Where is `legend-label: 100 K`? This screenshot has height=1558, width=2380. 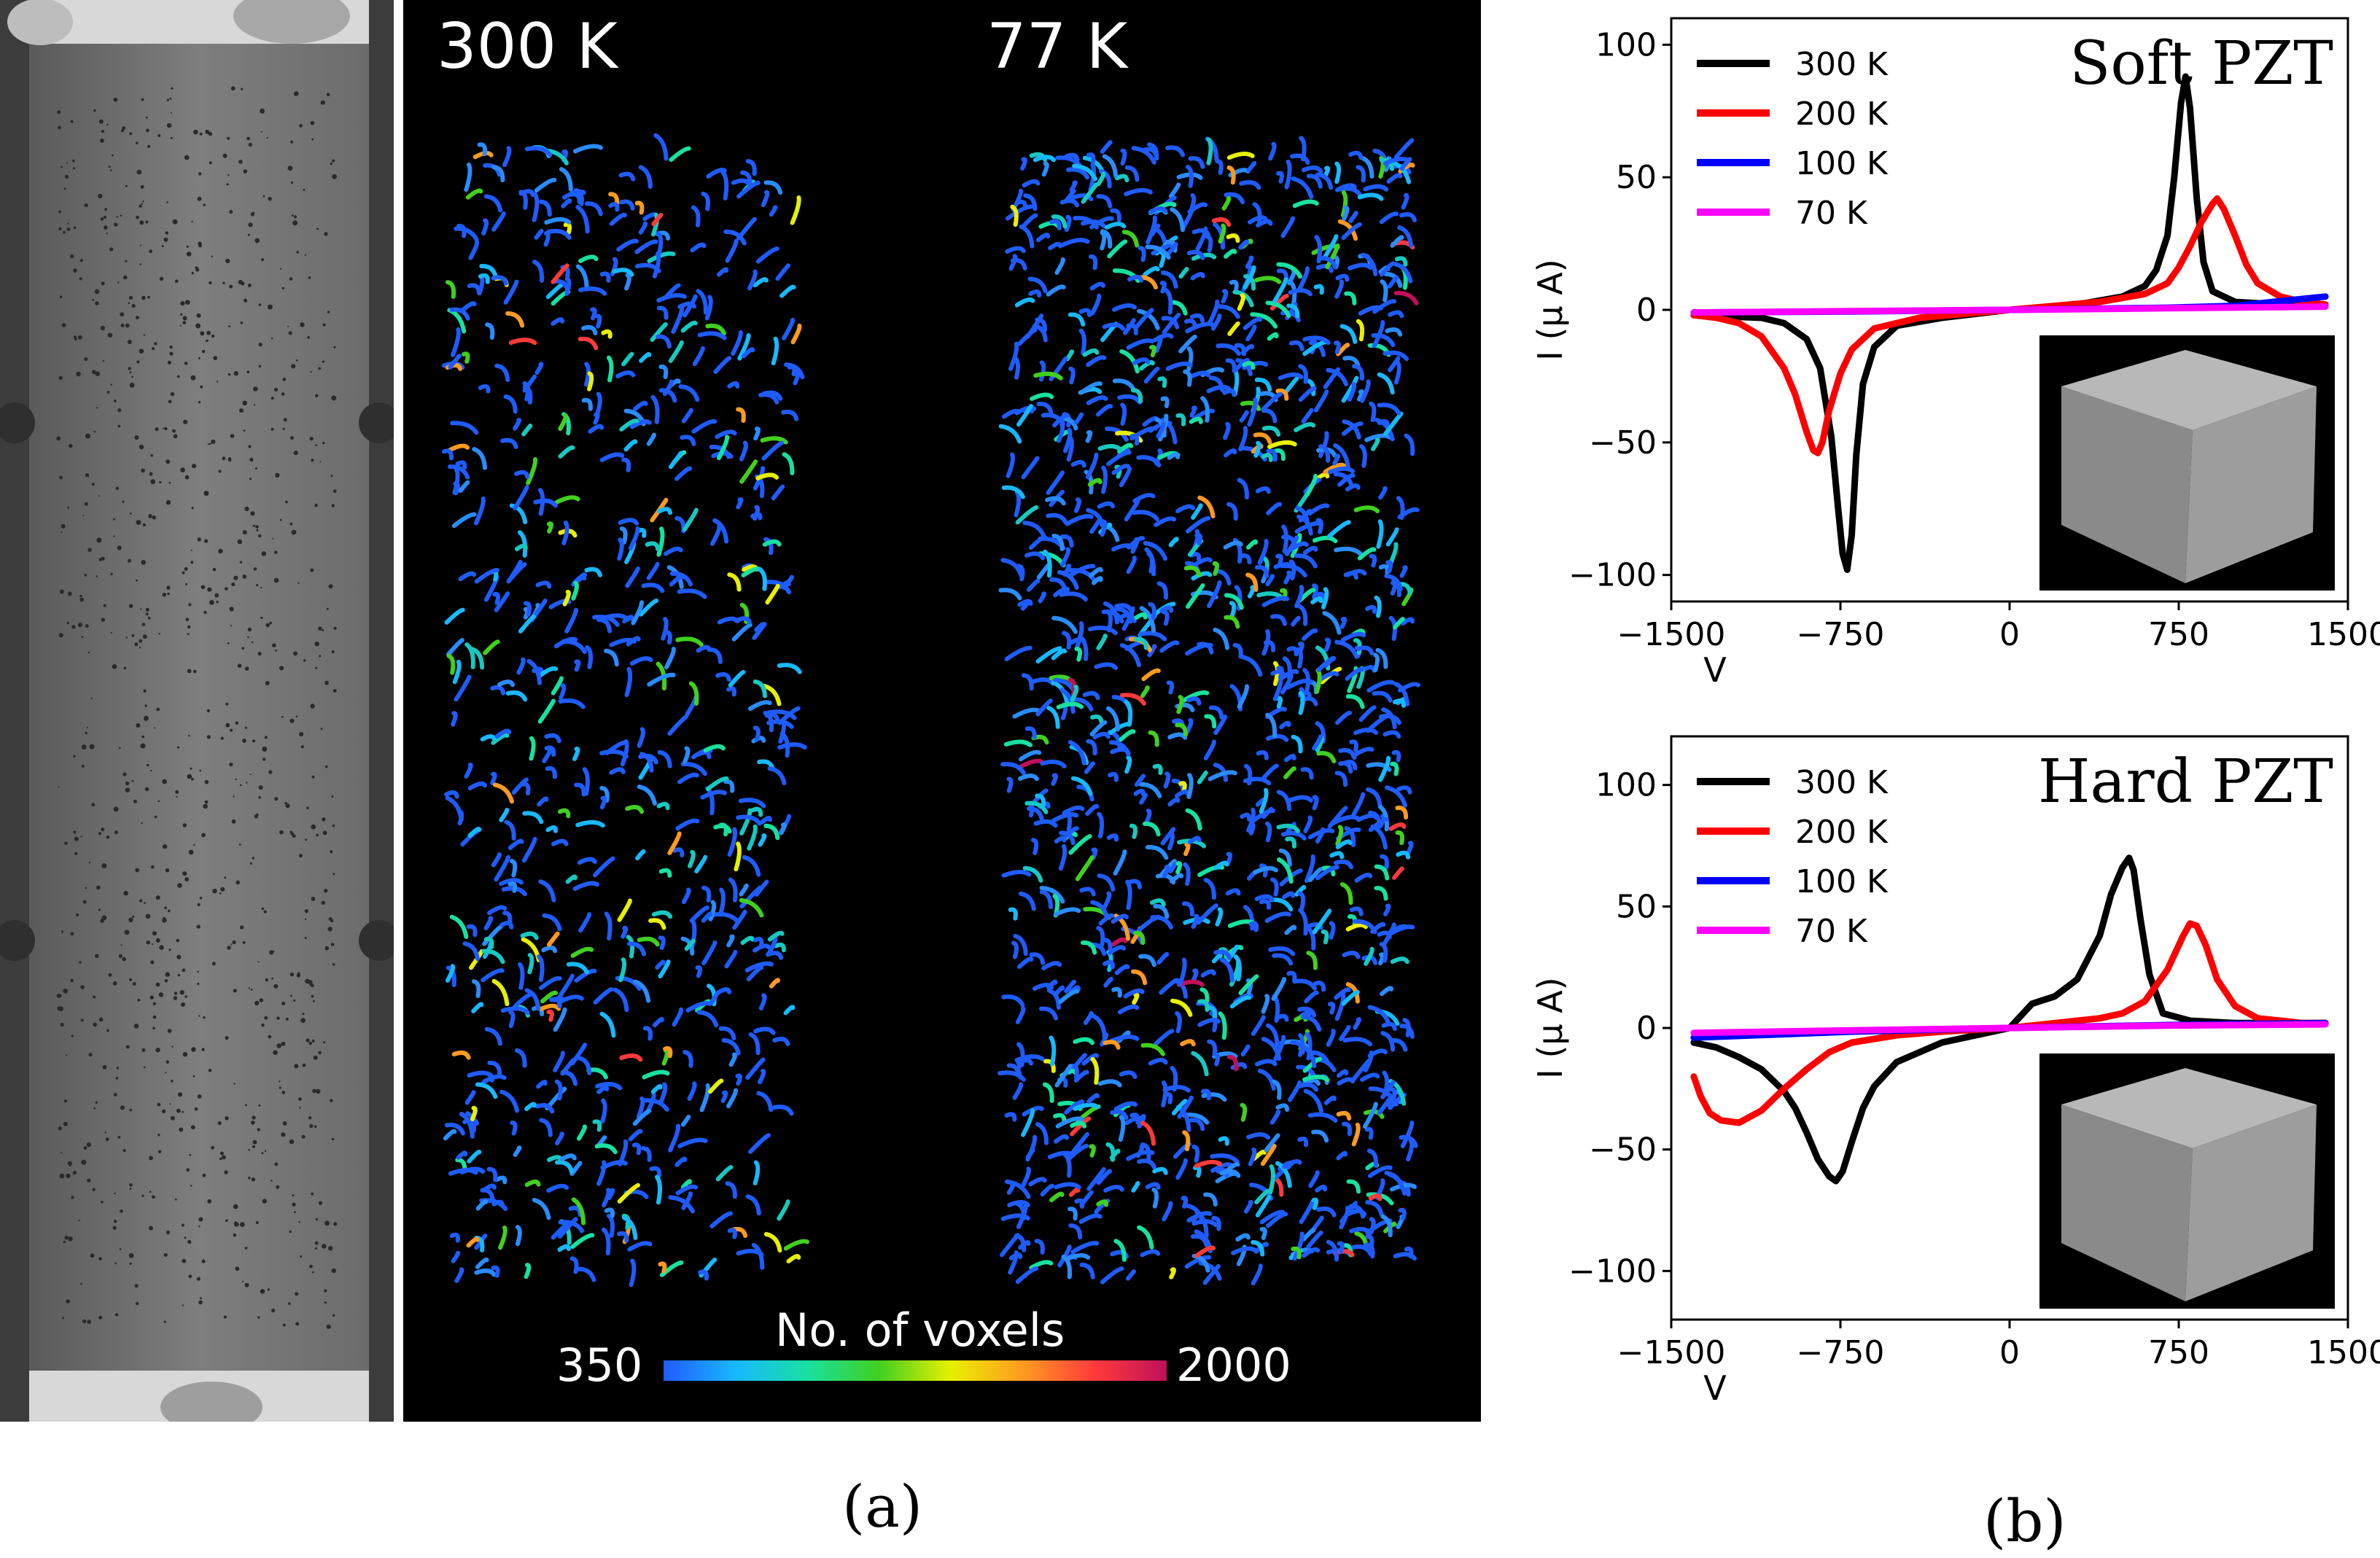 legend-label: 100 K is located at coordinates (1842, 881).